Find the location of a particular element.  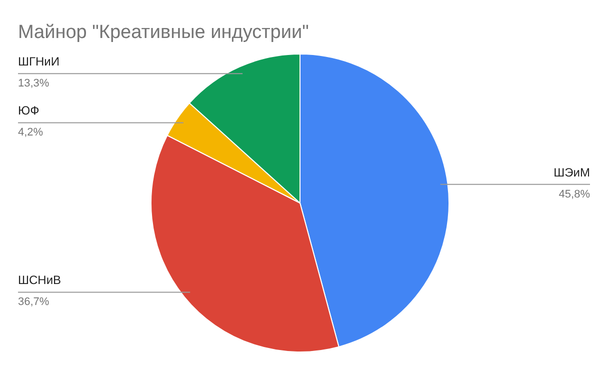

slice-label: ШГНиИ is located at coordinates (39, 61).